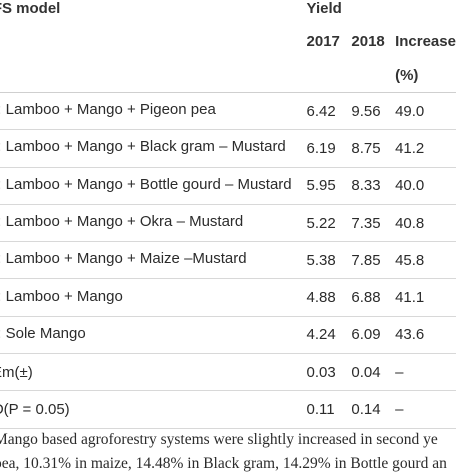  Describe the element at coordinates (122, 222) in the screenshot. I see `model-name: : Lamboo + Mango + Okra – Mustard` at that location.